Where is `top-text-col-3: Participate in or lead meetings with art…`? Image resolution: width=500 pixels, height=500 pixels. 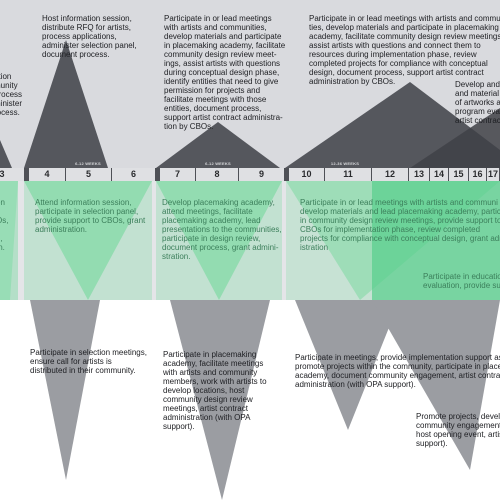 top-text-col-3: Participate in or lead meetings with art… is located at coordinates (404, 50).